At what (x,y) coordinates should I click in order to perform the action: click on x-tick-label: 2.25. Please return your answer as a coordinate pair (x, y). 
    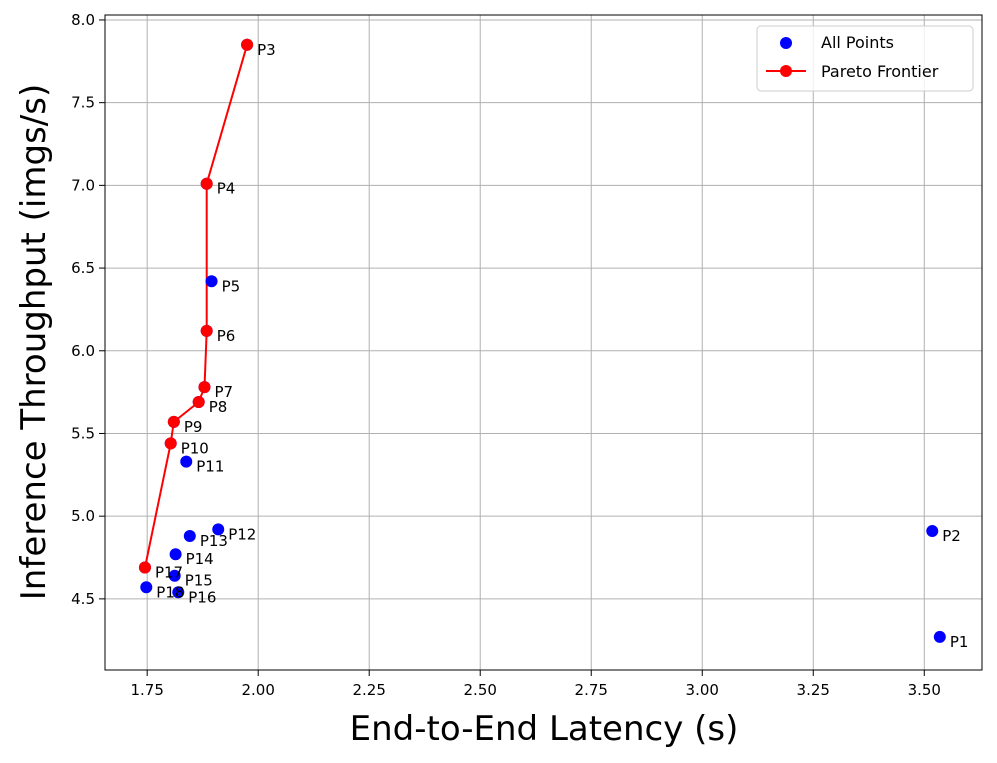
    Looking at the image, I should click on (369, 690).